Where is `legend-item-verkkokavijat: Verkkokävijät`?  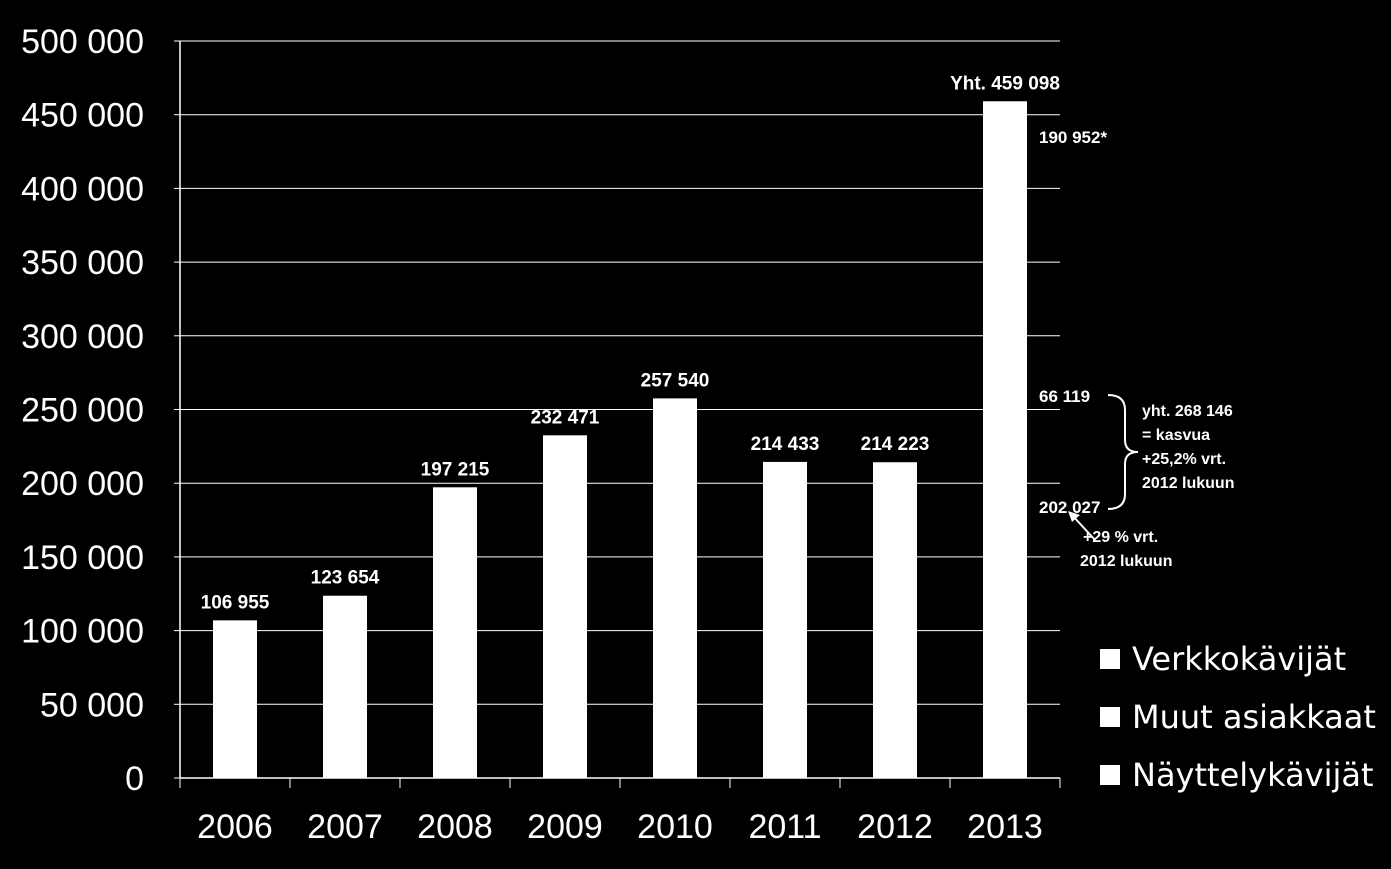 legend-item-verkkokavijat: Verkkokävijät is located at coordinates (1238, 659).